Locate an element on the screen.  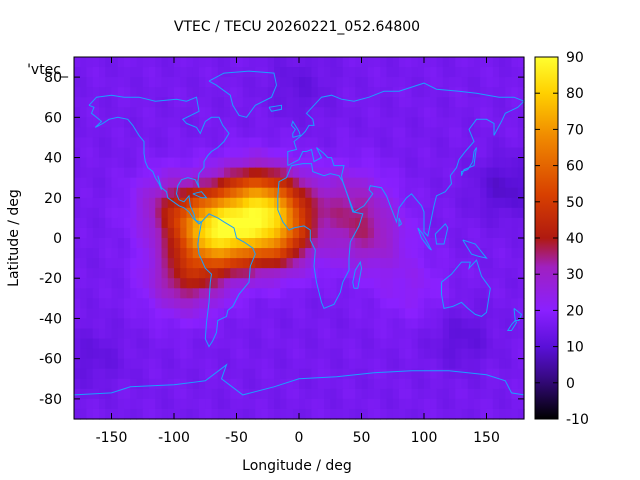
colorbar-tick-label: -10 is located at coordinates (577, 420).